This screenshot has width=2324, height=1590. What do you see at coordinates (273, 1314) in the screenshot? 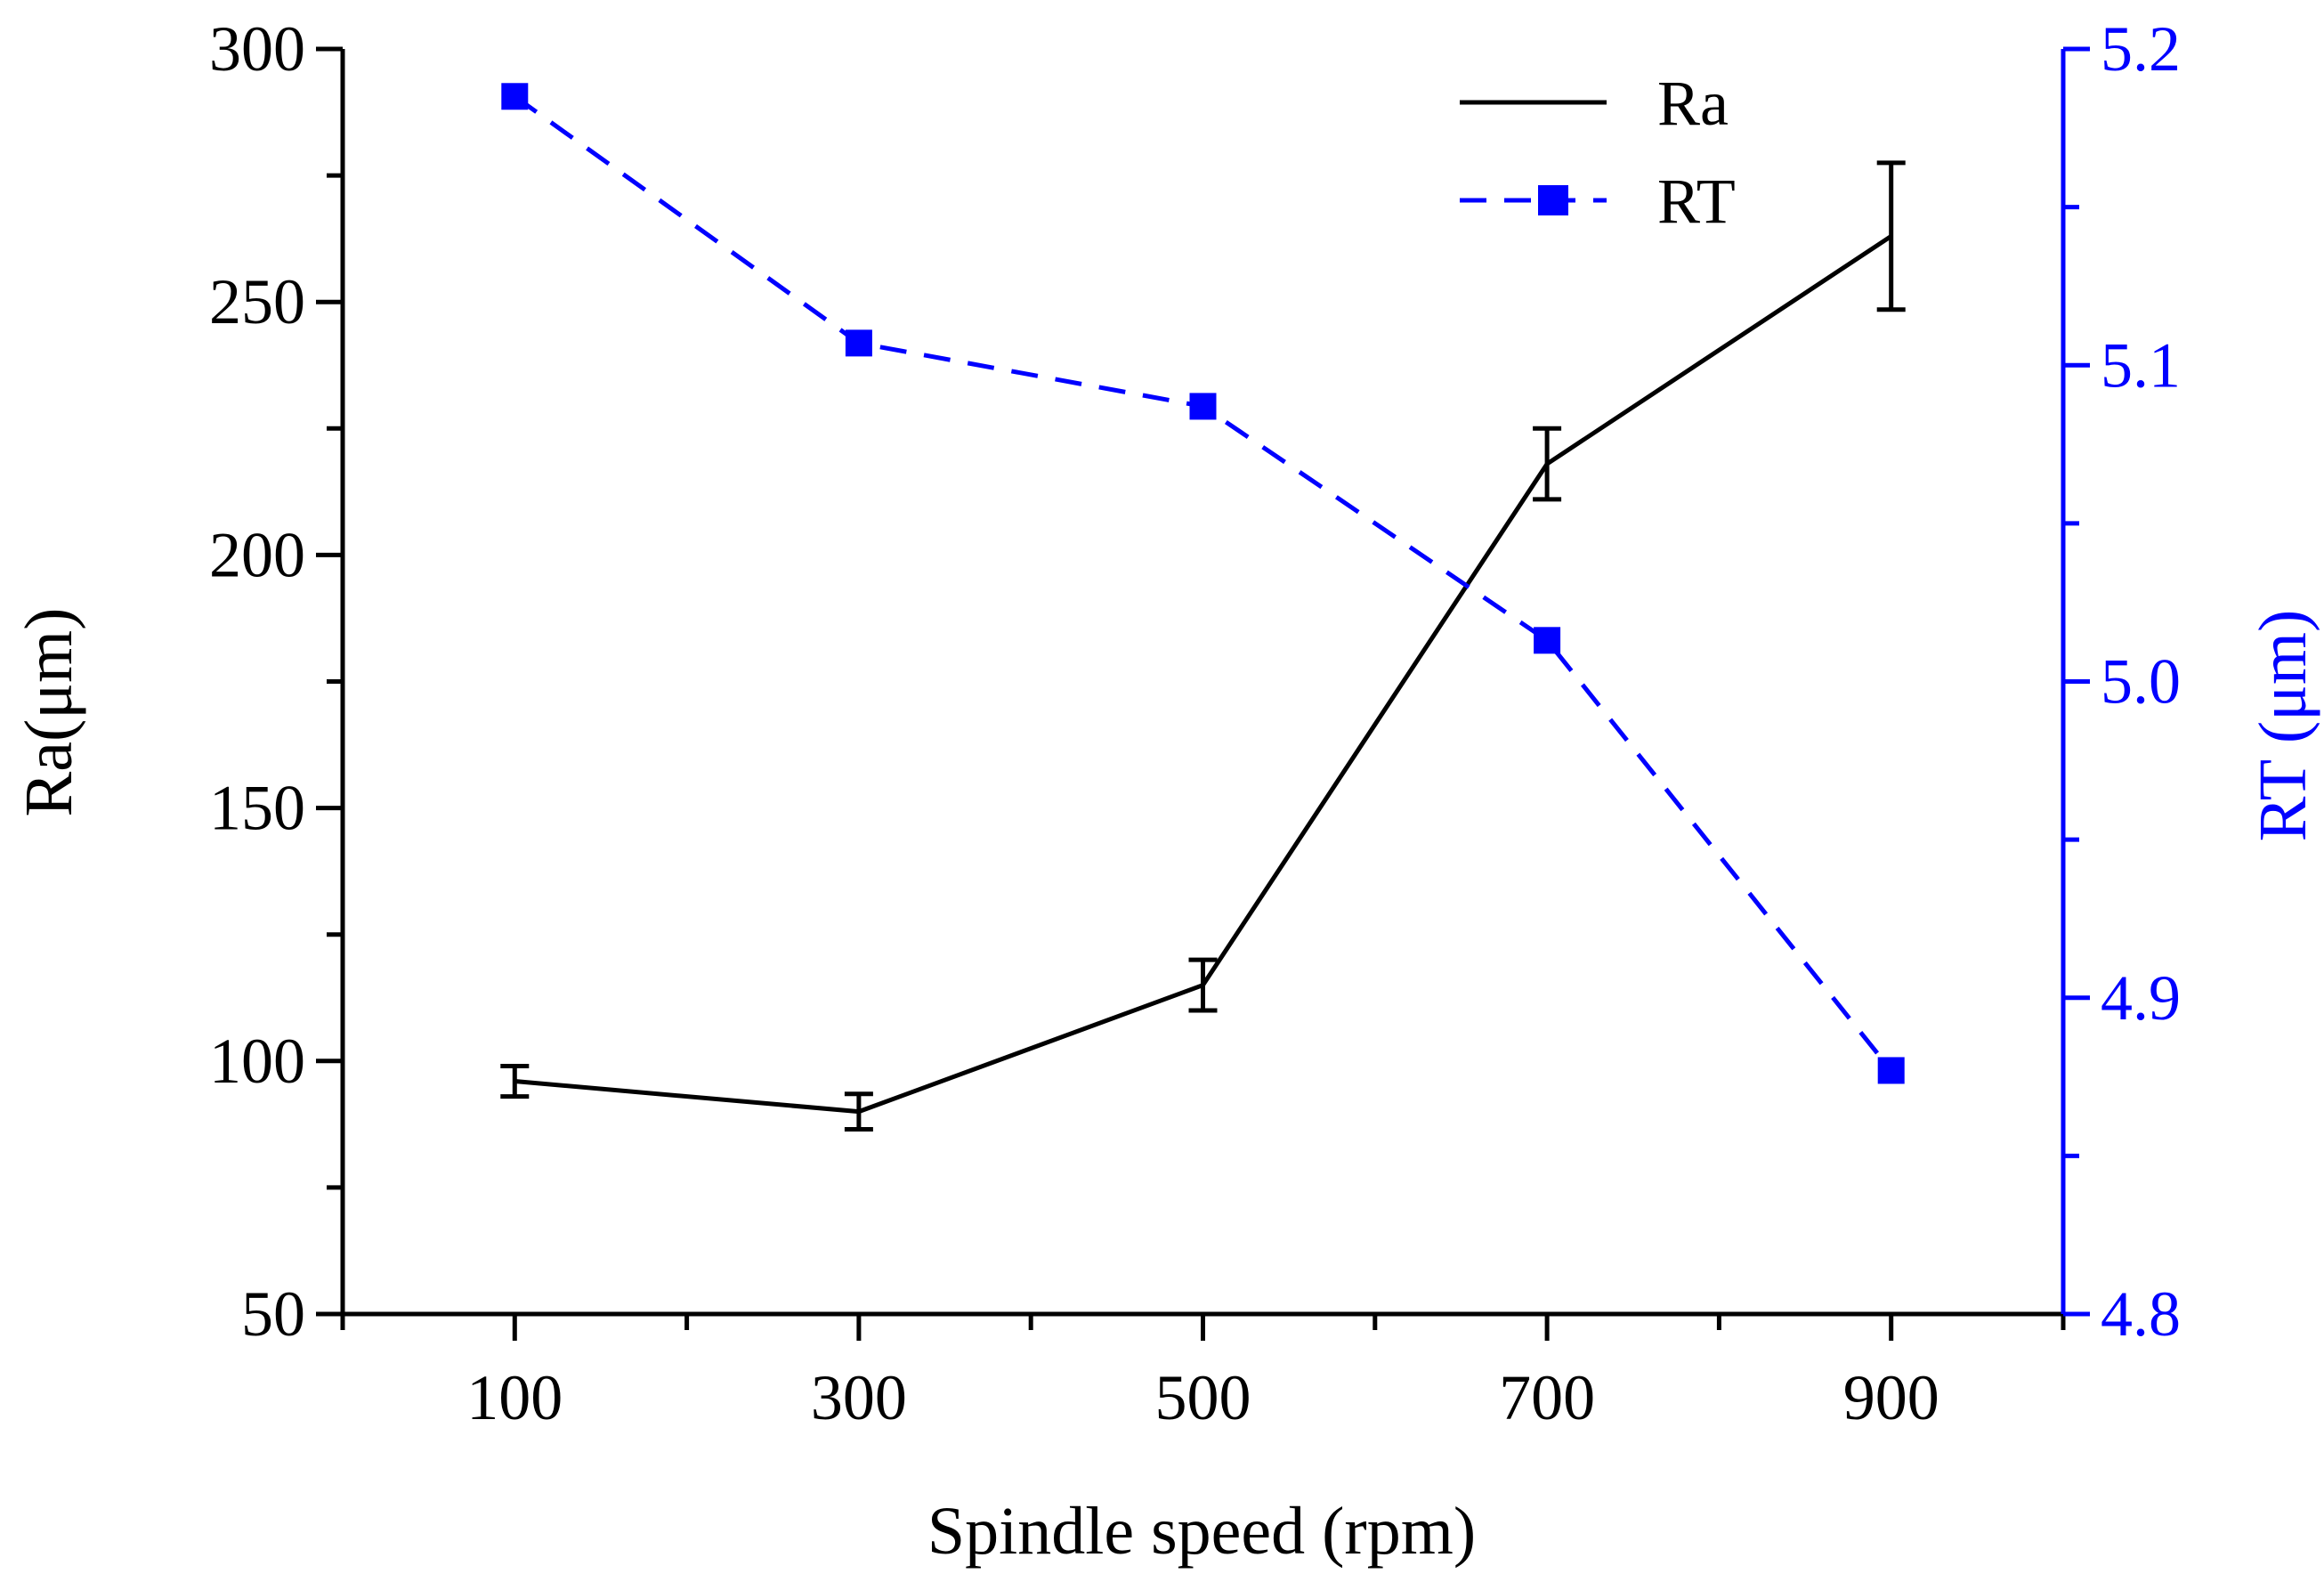
I see `y-left-tick-label: 50` at bounding box center [273, 1314].